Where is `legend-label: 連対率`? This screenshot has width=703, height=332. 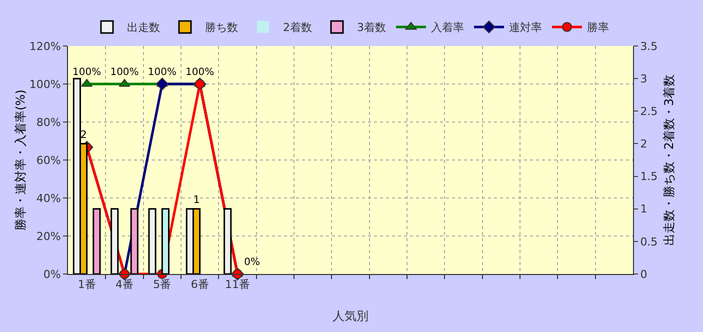
legend-label: 連対率 is located at coordinates (525, 27).